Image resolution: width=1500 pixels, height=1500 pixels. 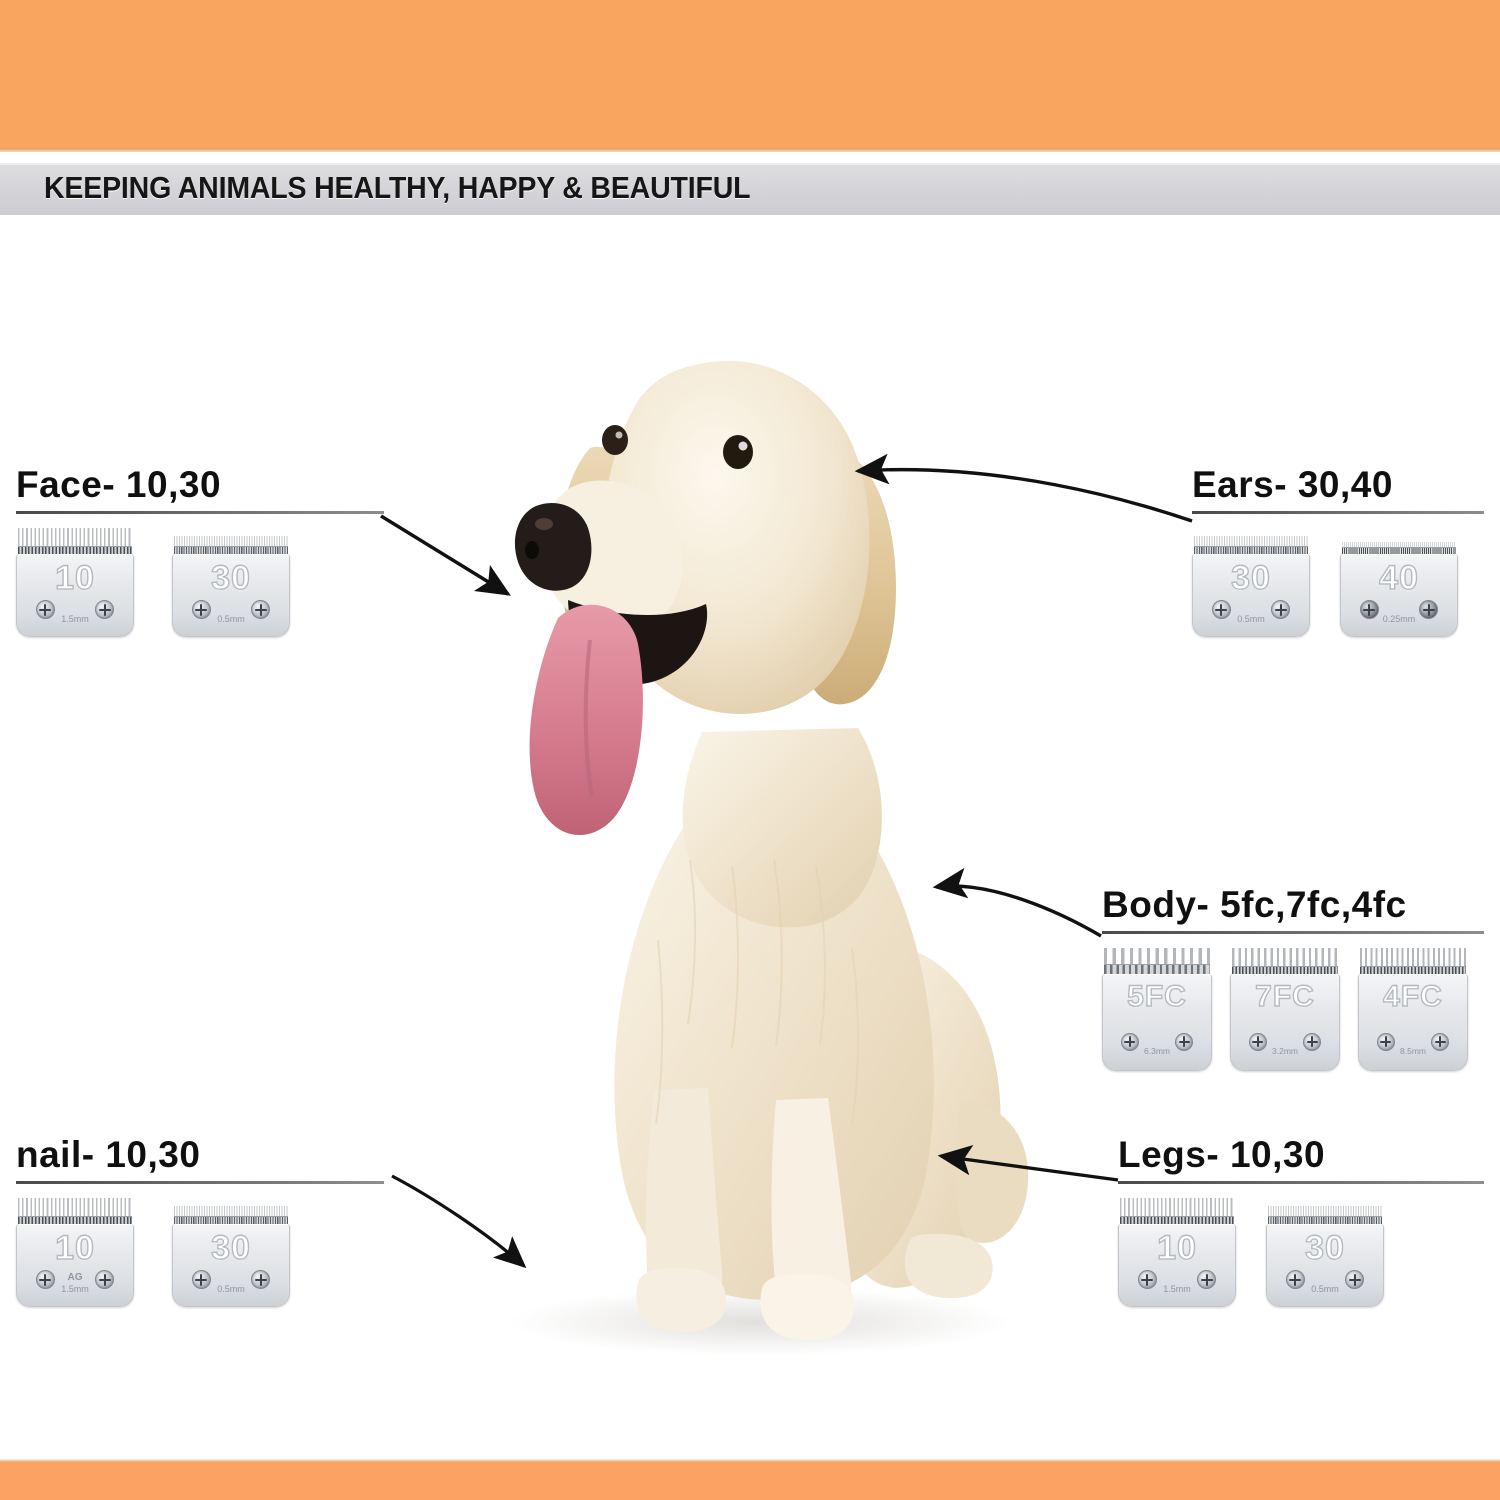 What do you see at coordinates (992, 1172) in the screenshot?
I see `dog-tail` at bounding box center [992, 1172].